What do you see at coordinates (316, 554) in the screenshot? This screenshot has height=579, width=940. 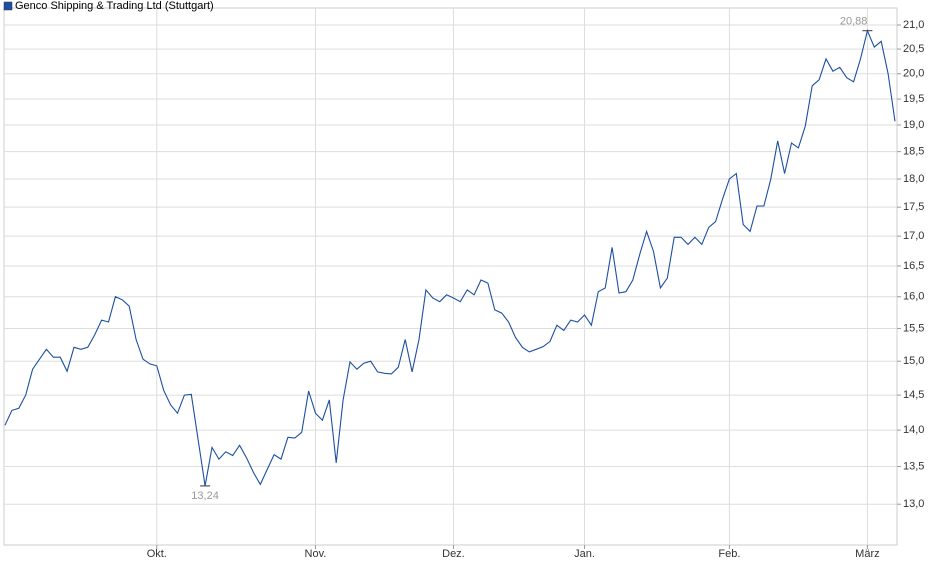 I see `x-tick-label: Nov.` at bounding box center [316, 554].